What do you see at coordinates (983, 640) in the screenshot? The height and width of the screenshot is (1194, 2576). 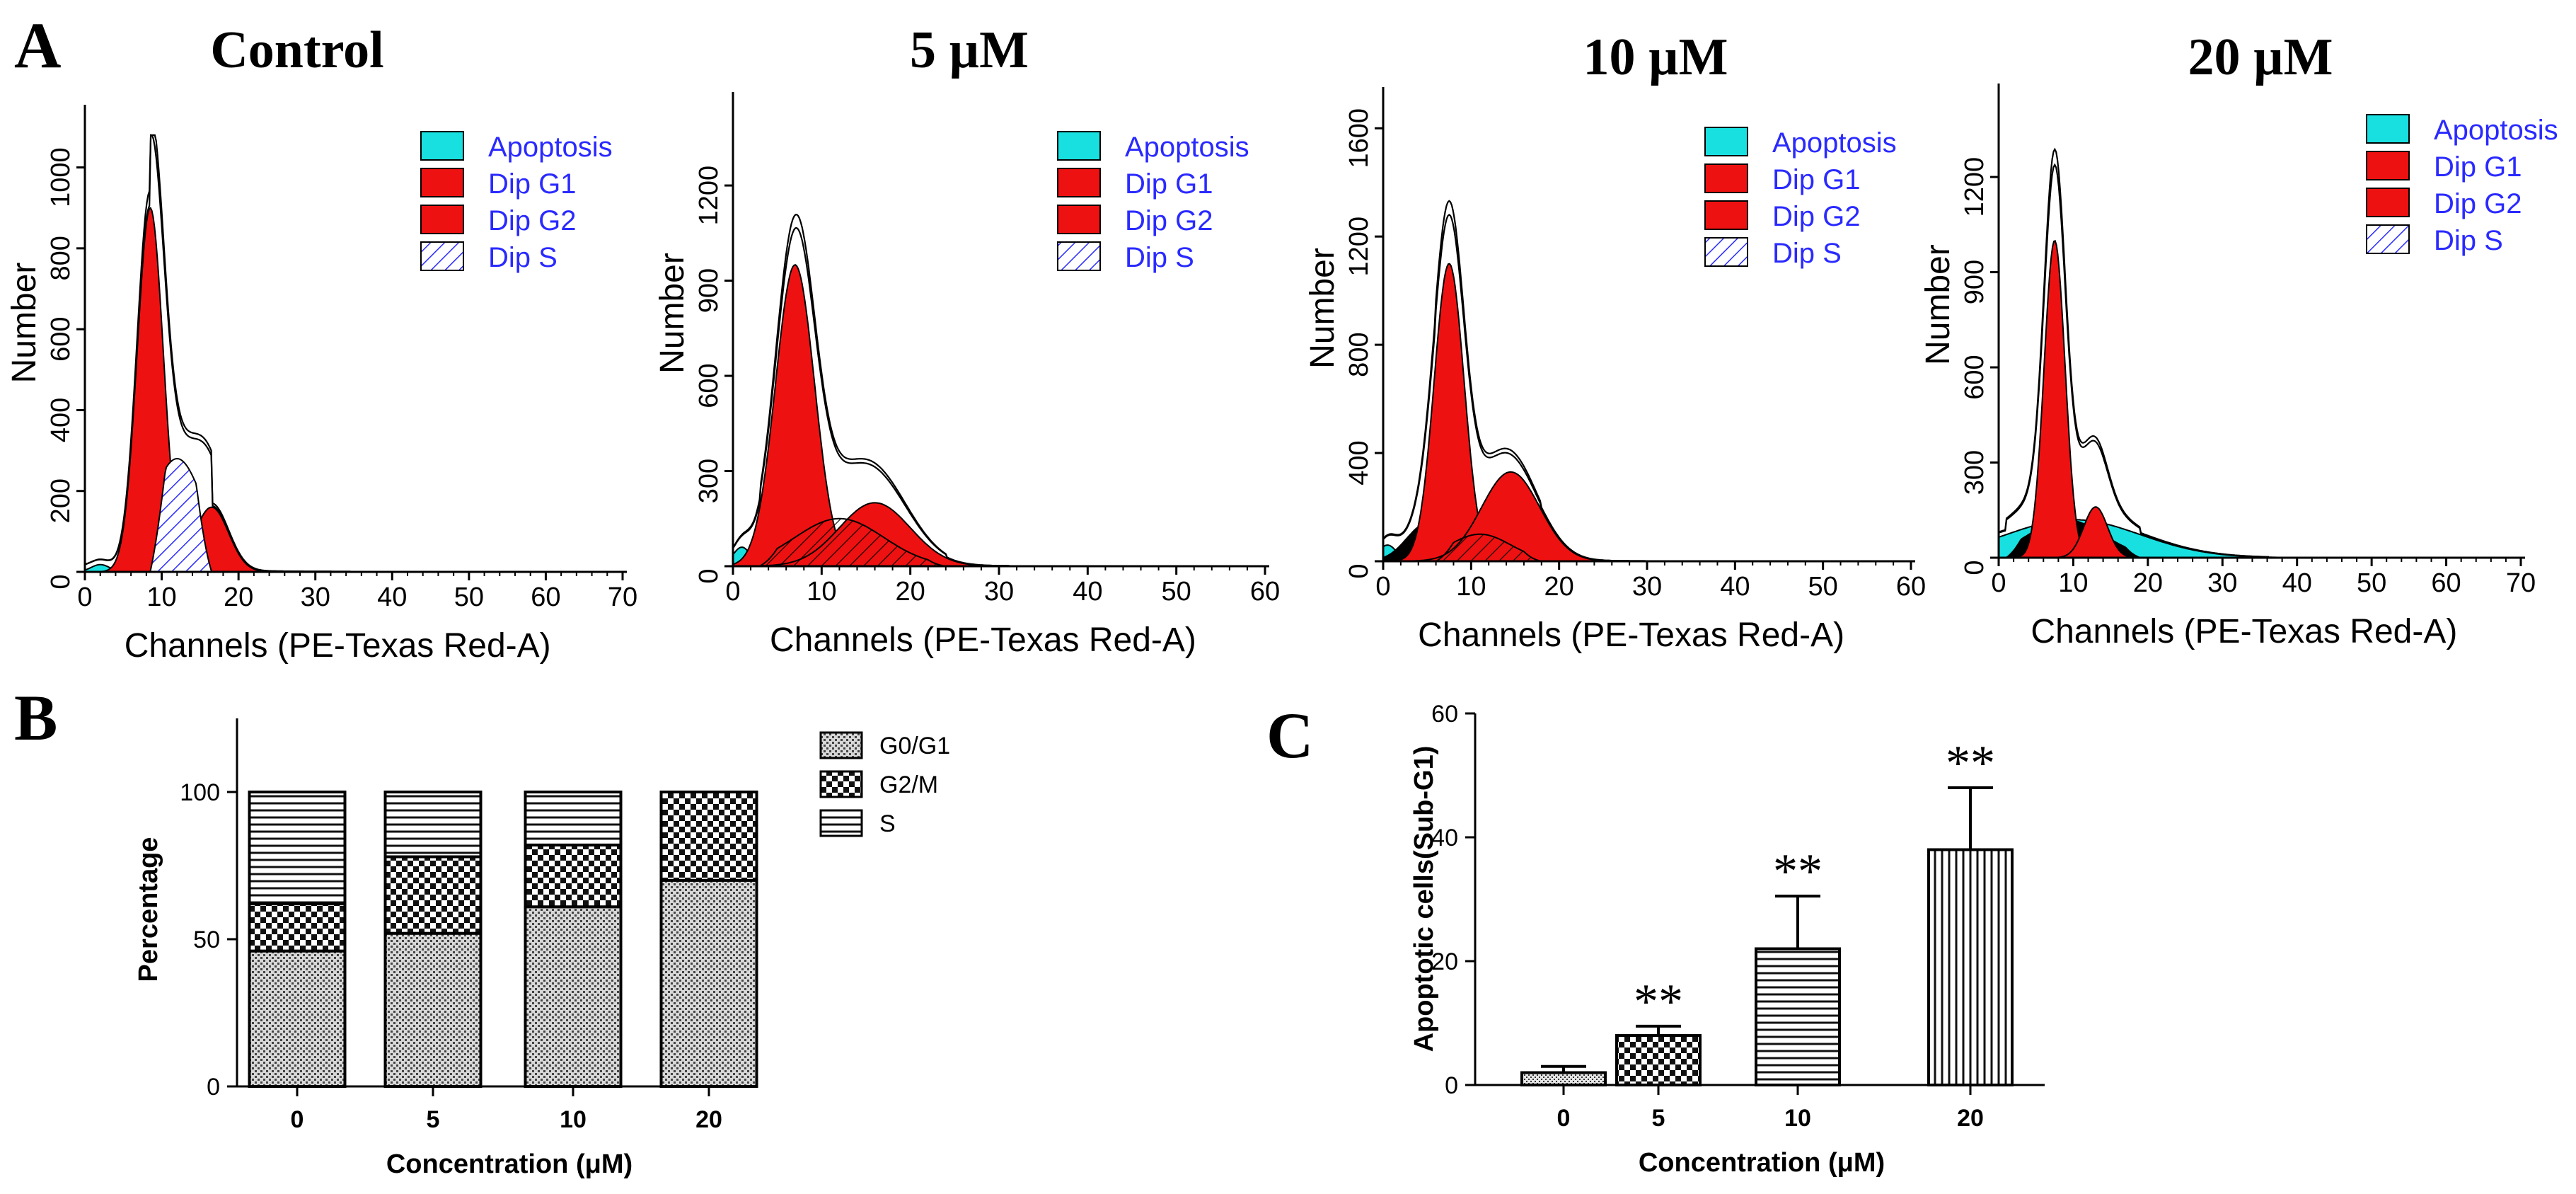 I see `x-axis-title: Channels (PE-Texas Red-A)` at bounding box center [983, 640].